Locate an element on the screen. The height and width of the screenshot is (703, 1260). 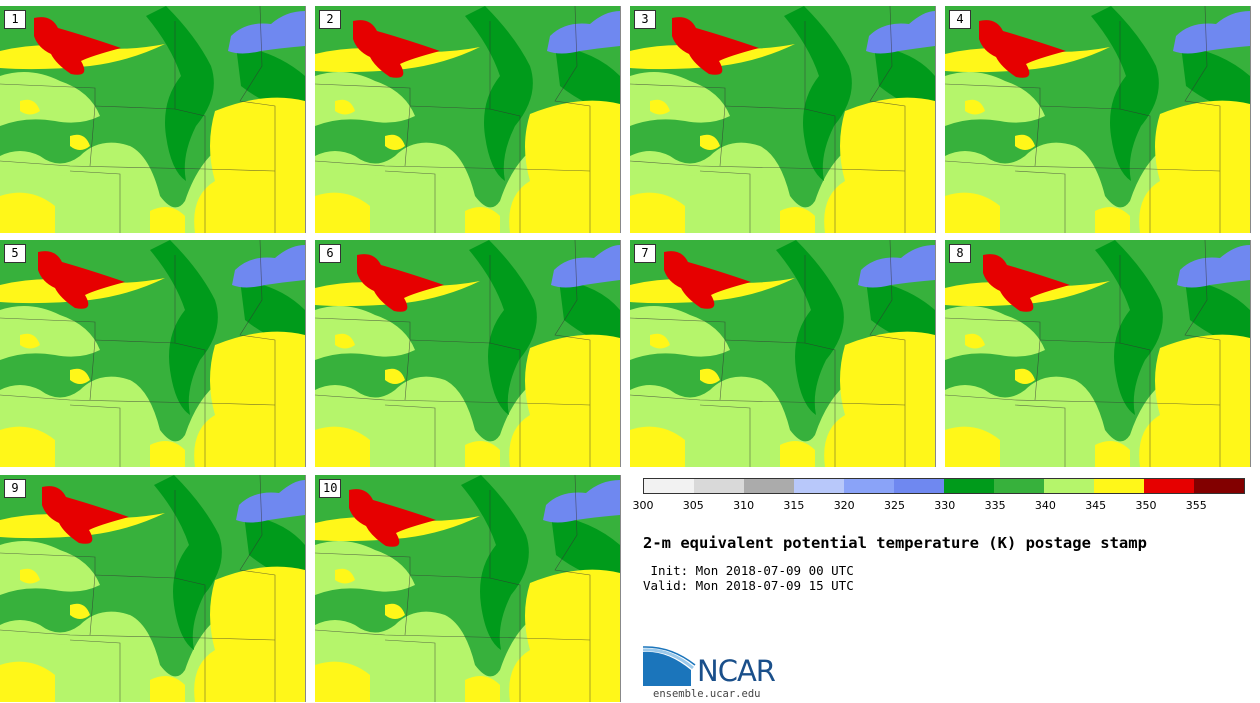
colorbar-tick-label: 335 is located at coordinates (995, 505).